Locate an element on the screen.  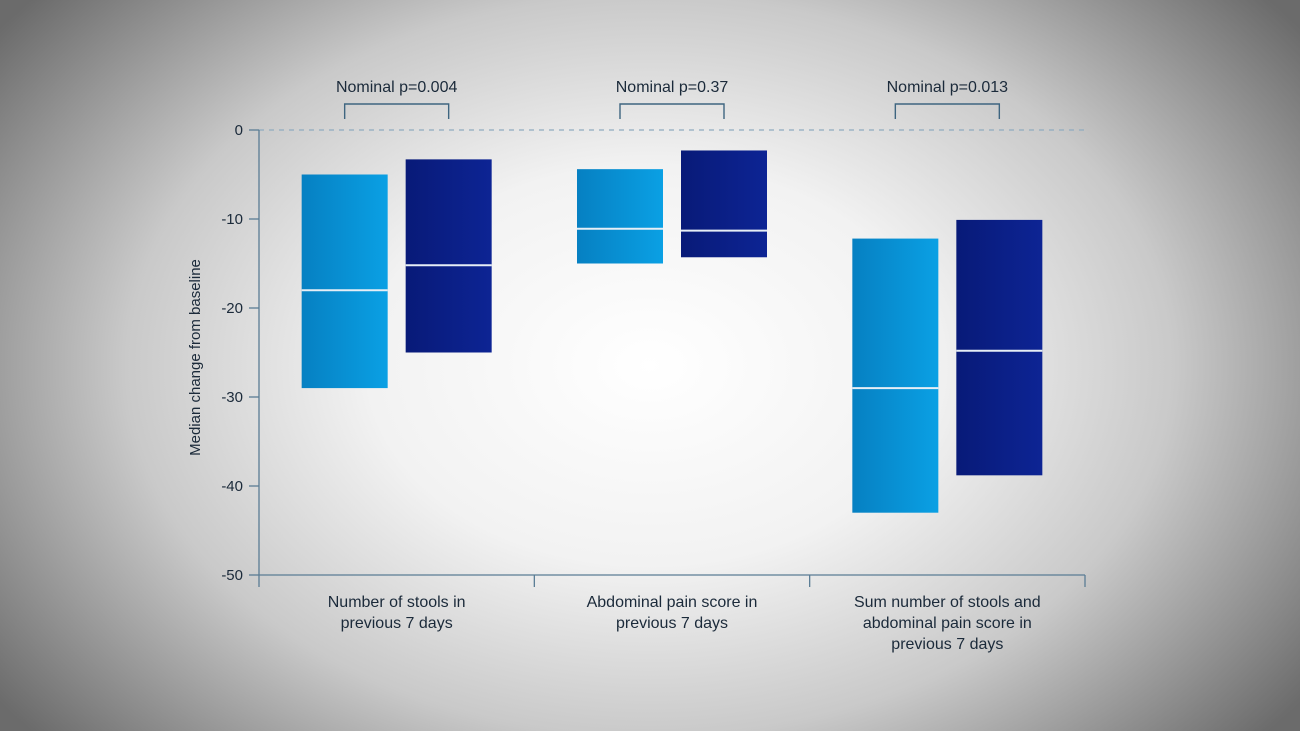
category-label: Abdominal pain score in is located at coordinates (672, 602).